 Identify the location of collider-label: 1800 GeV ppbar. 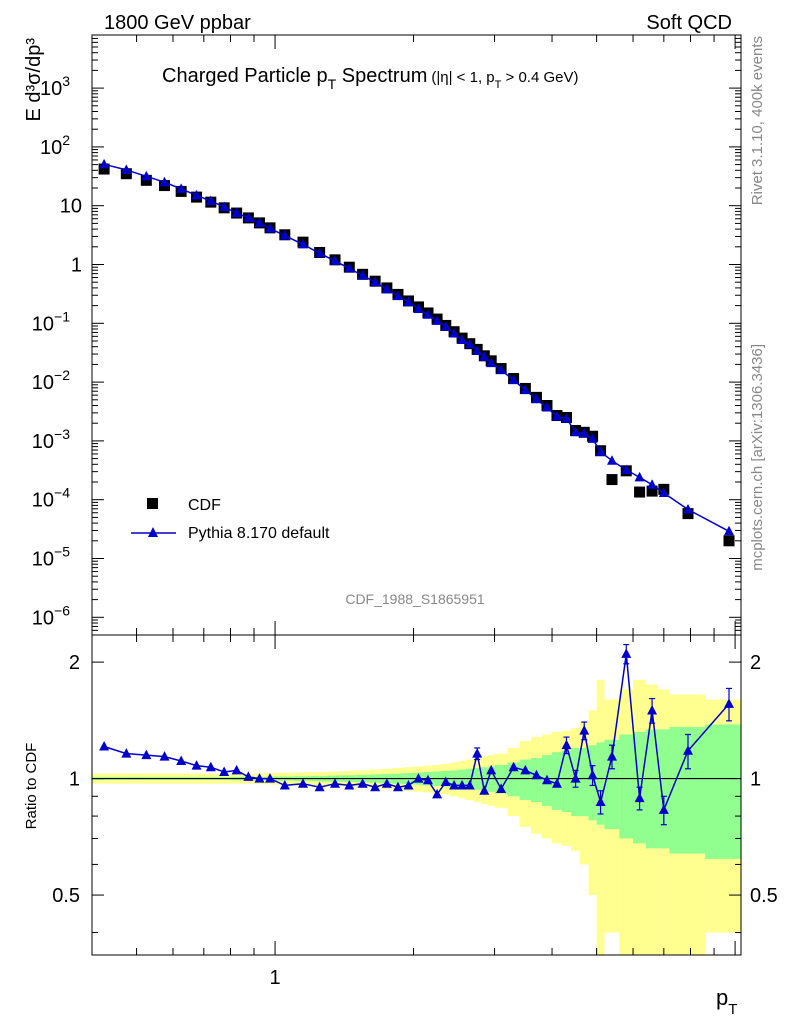
(177, 23).